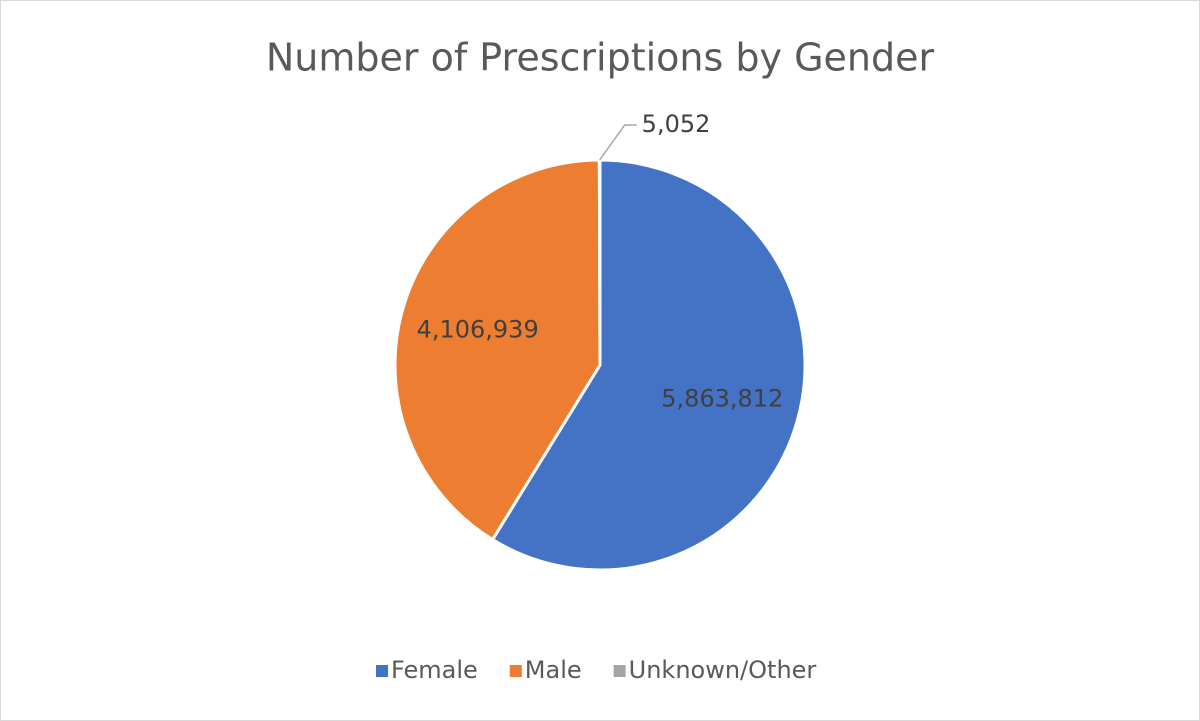  I want to click on data-label: 5,863,812, so click(722, 399).